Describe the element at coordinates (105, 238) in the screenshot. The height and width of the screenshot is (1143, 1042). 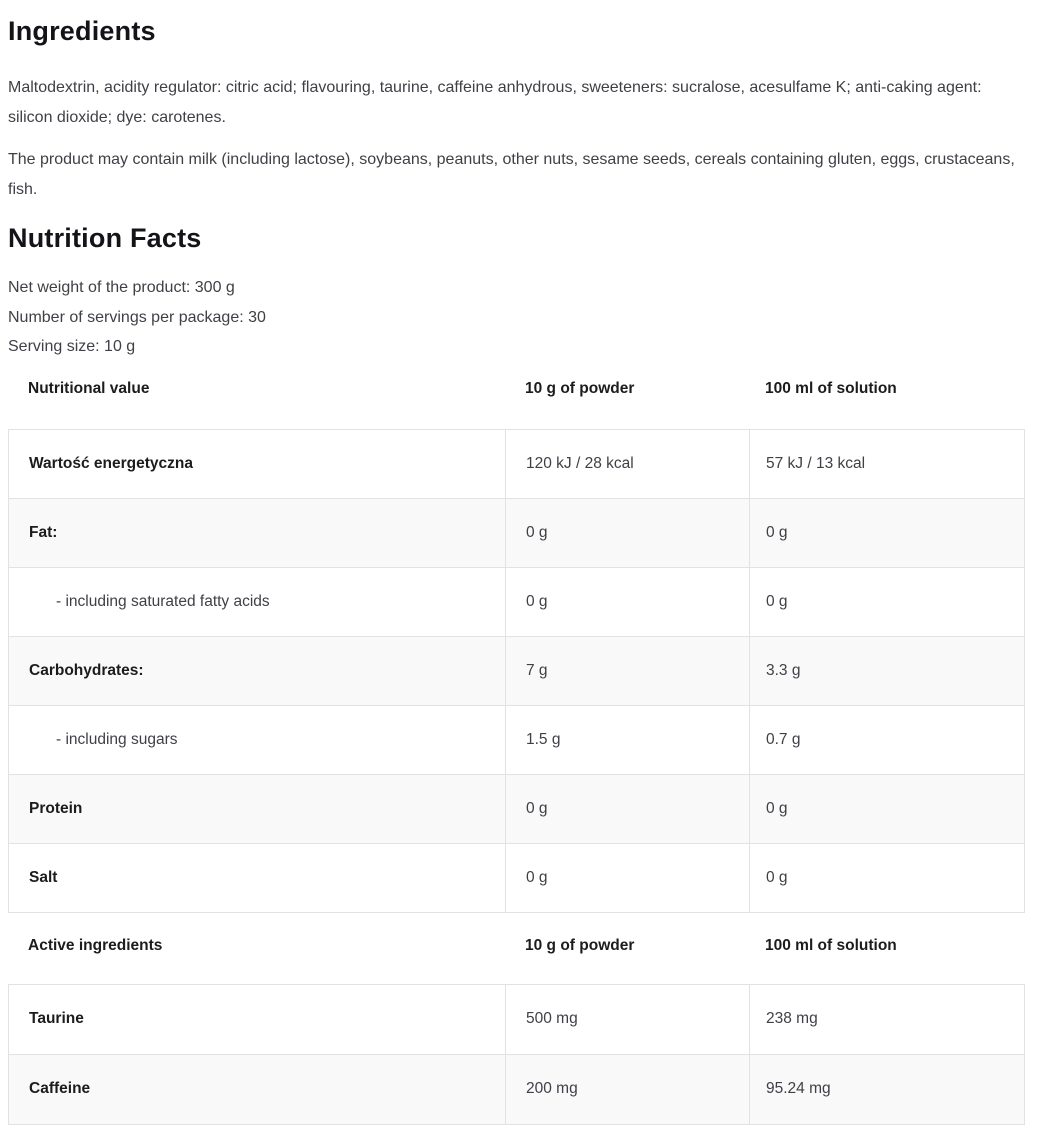
I see `nutrition-facts-title: Nutrition Facts` at that location.